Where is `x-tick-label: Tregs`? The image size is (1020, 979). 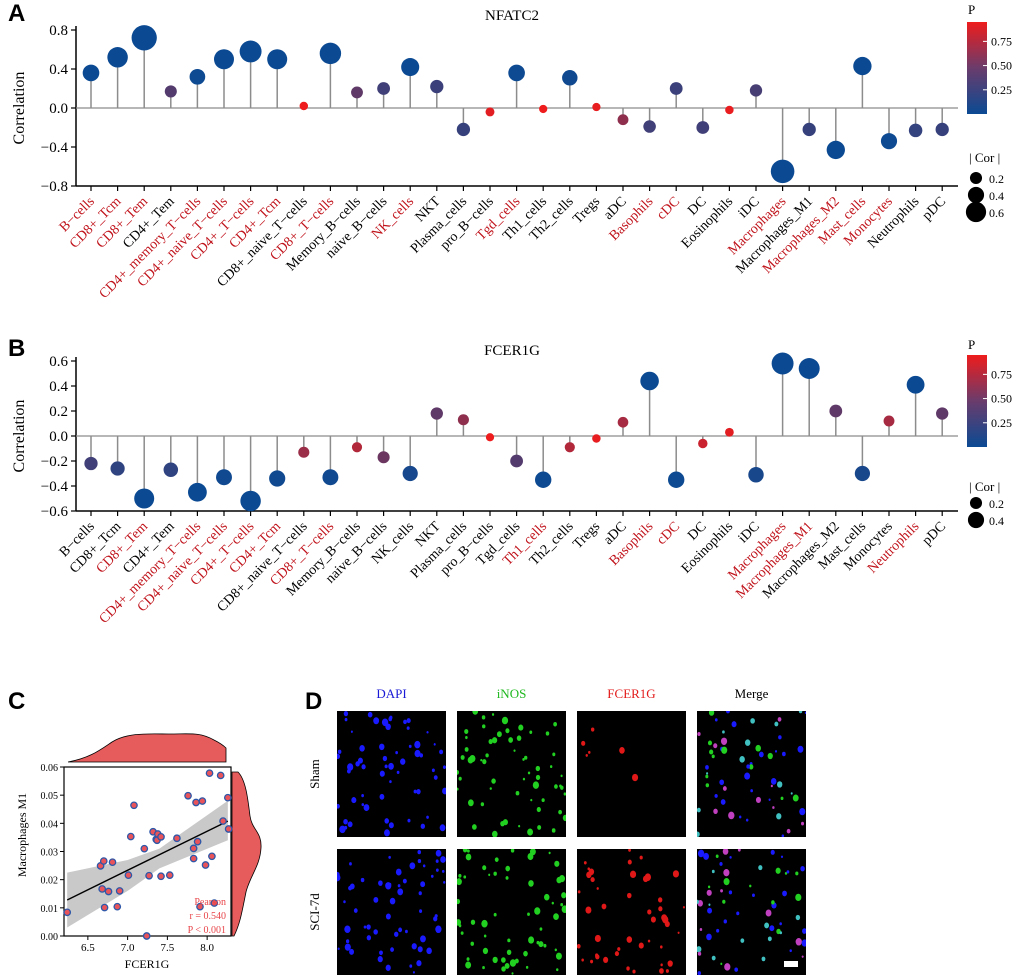
x-tick-label: Tregs is located at coordinates (586, 535).